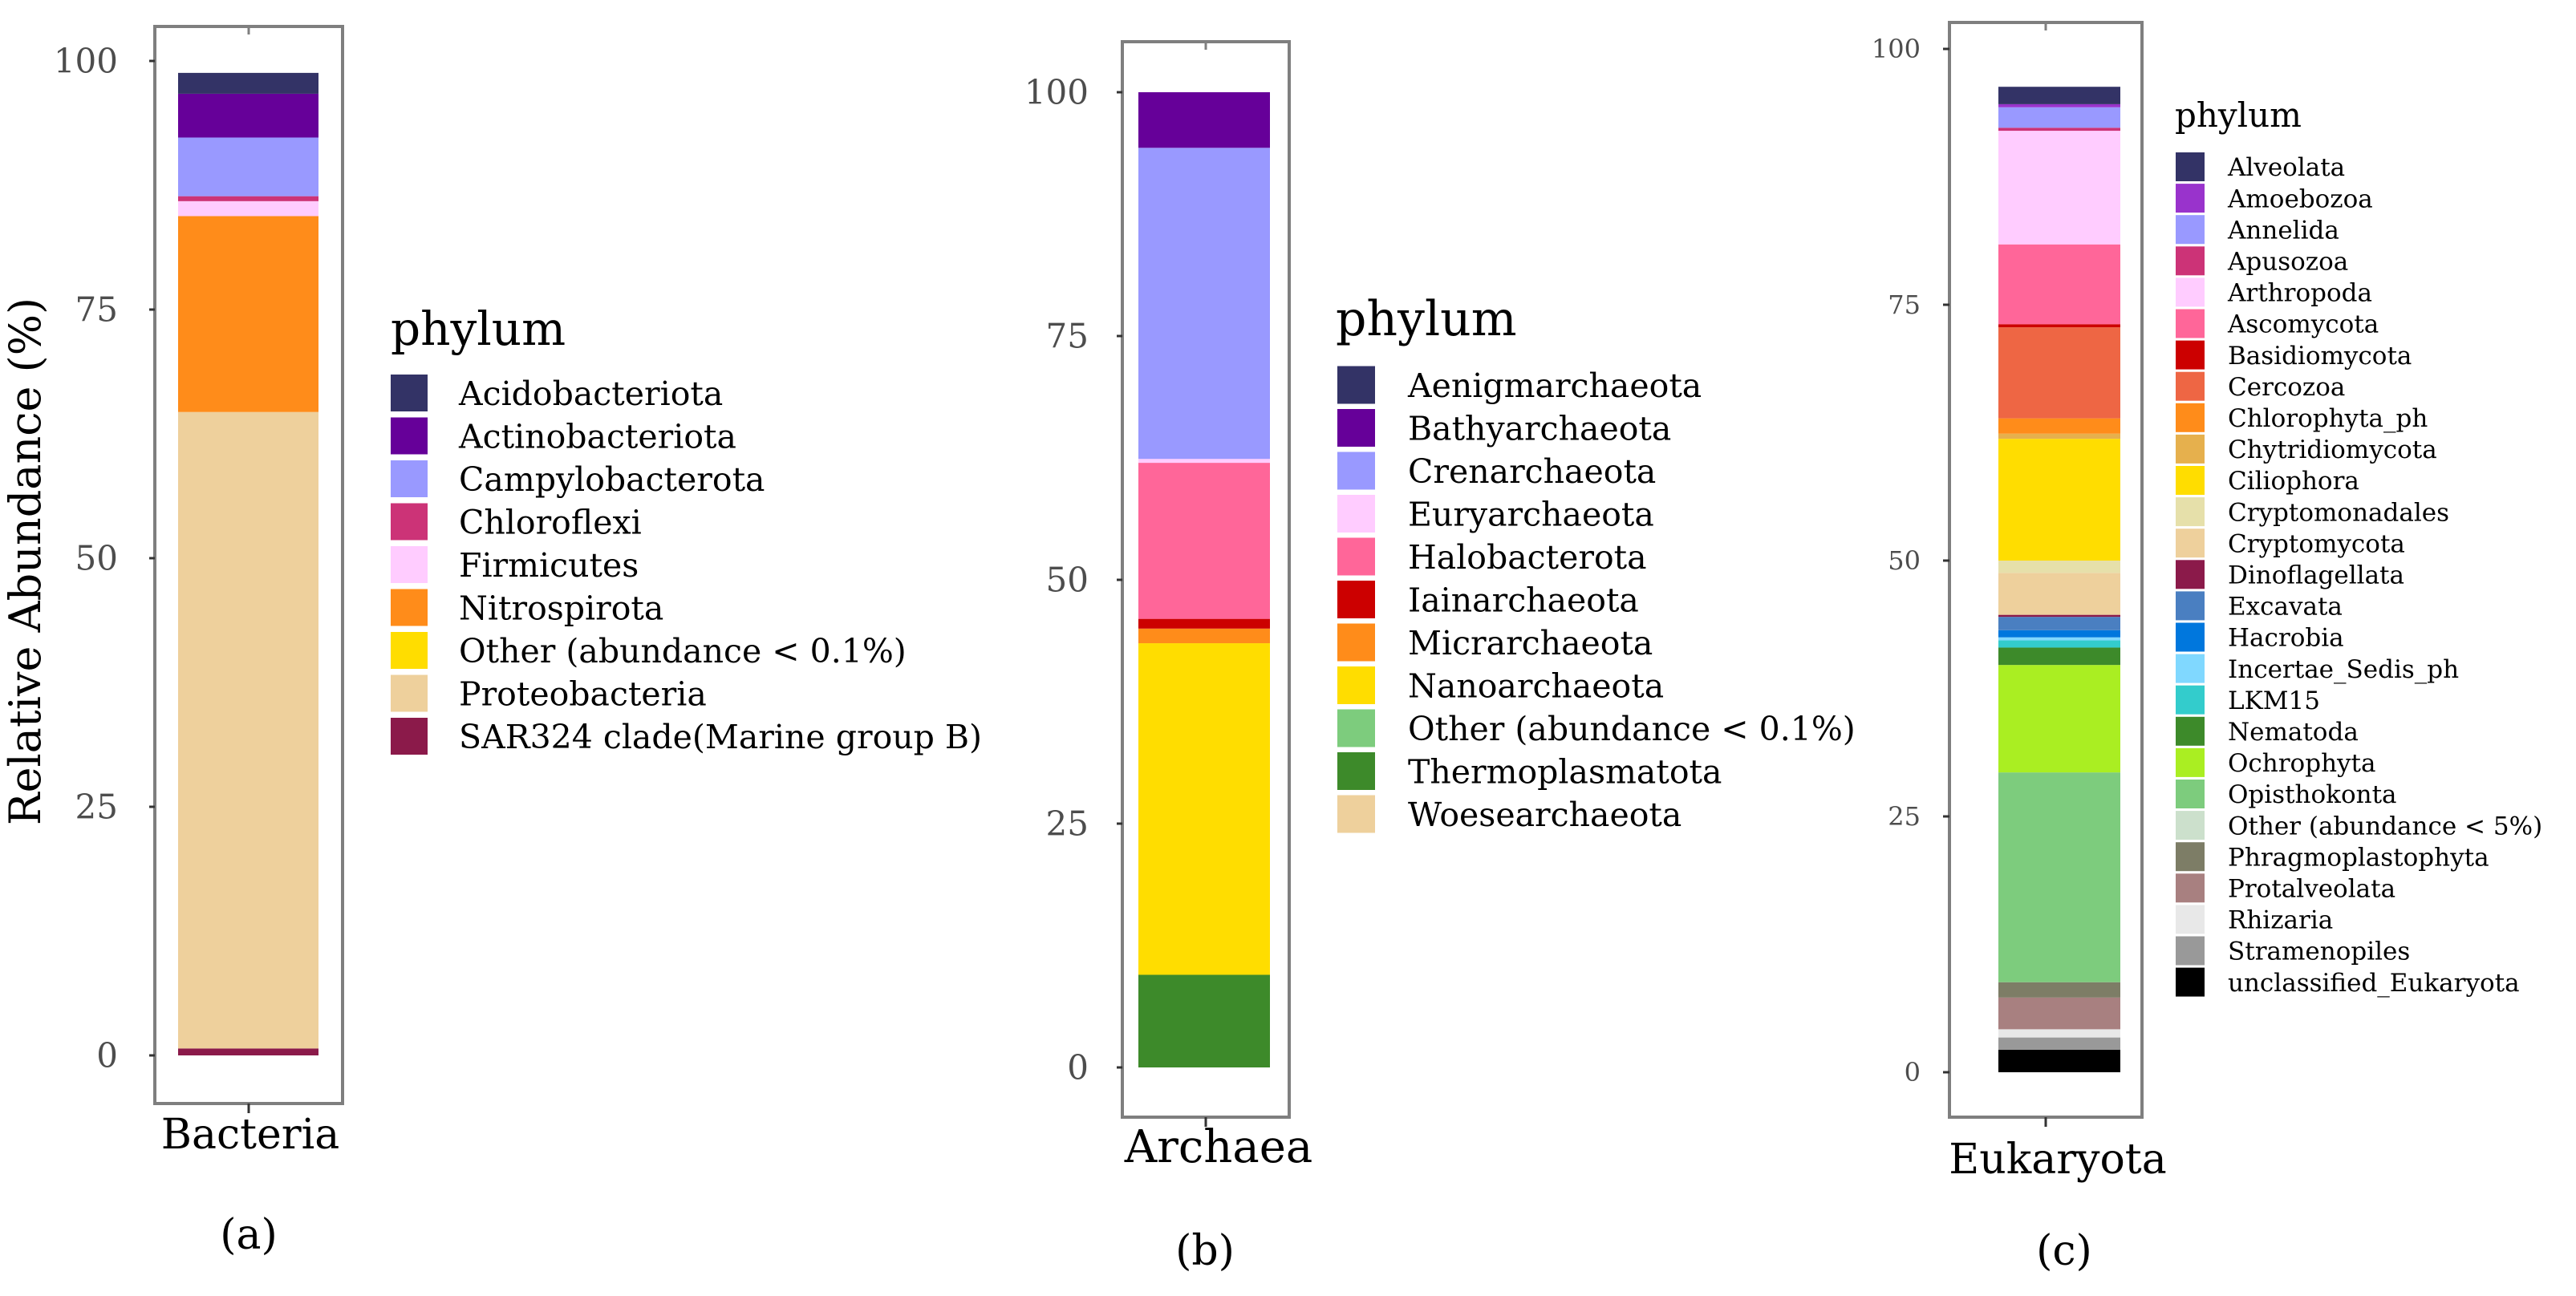 The width and height of the screenshot is (2576, 1296). What do you see at coordinates (2190, 982) in the screenshot?
I see `legend-swatch-unclassified-eukaryota` at bounding box center [2190, 982].